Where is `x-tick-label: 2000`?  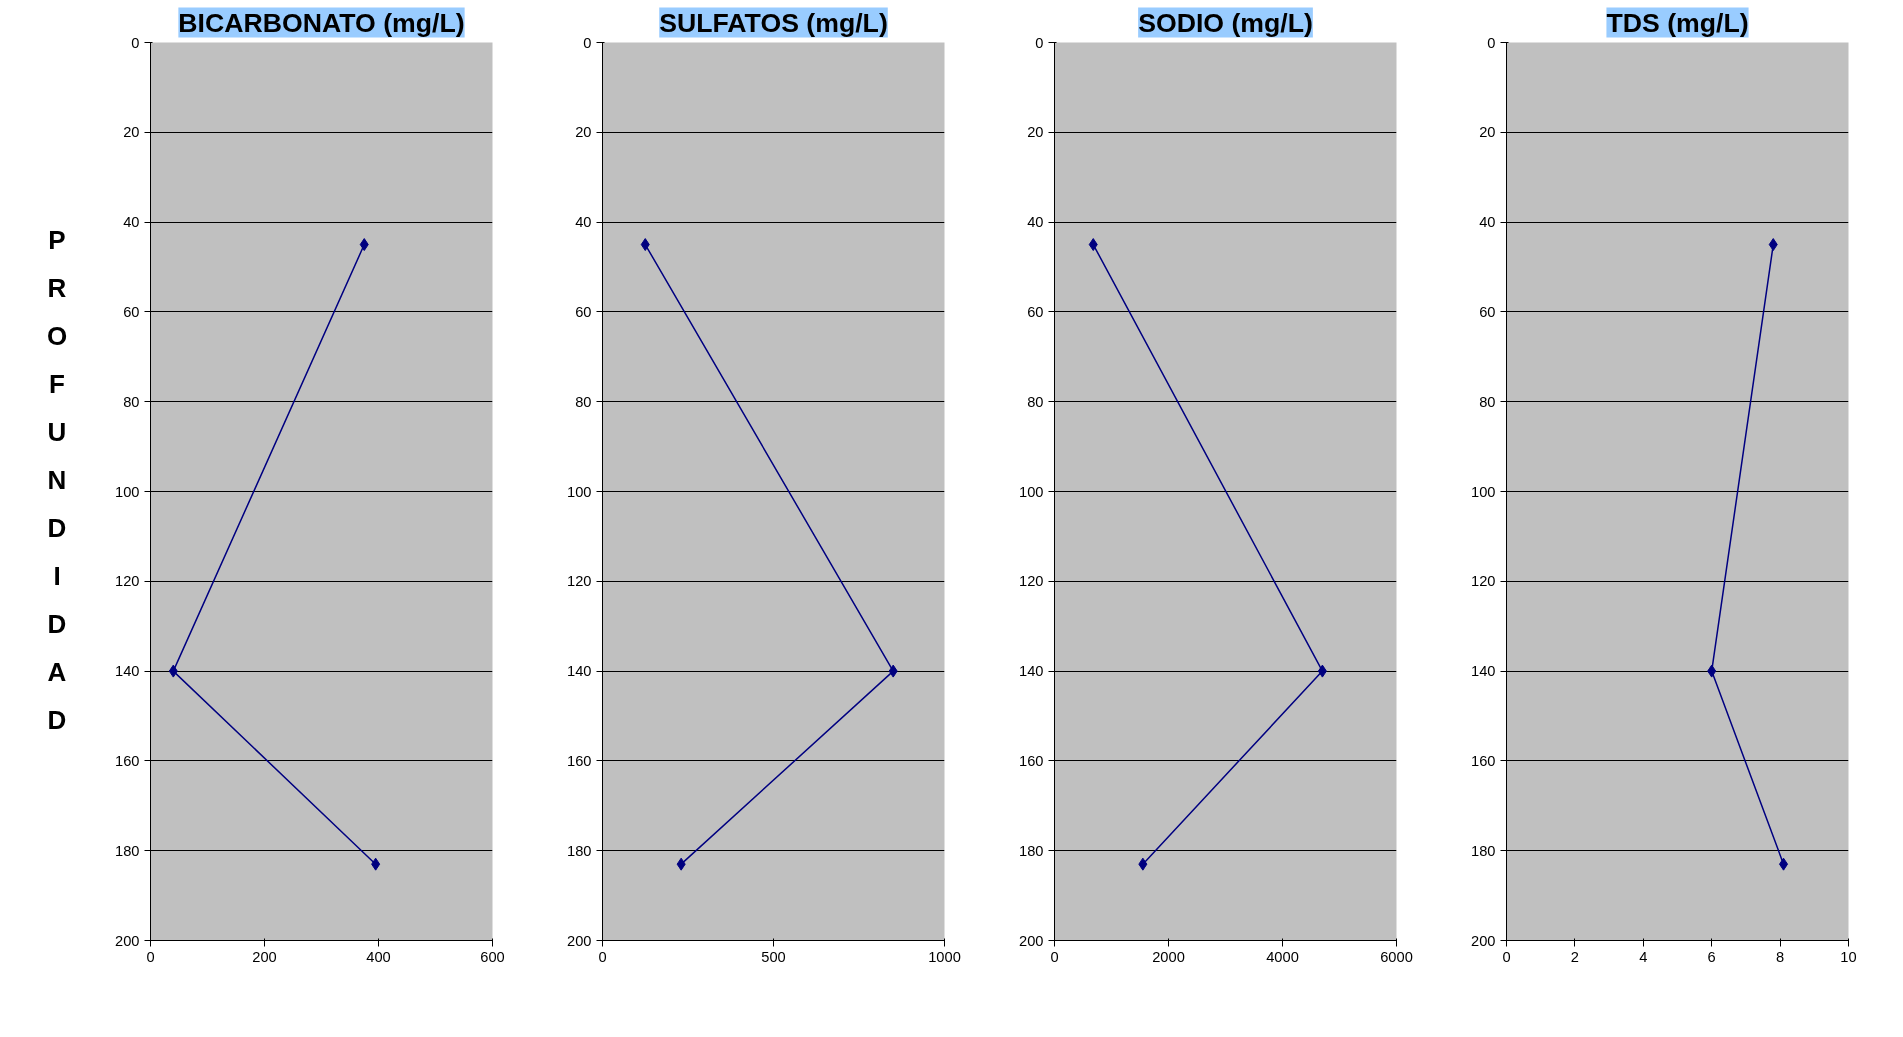 x-tick-label: 2000 is located at coordinates (1168, 956).